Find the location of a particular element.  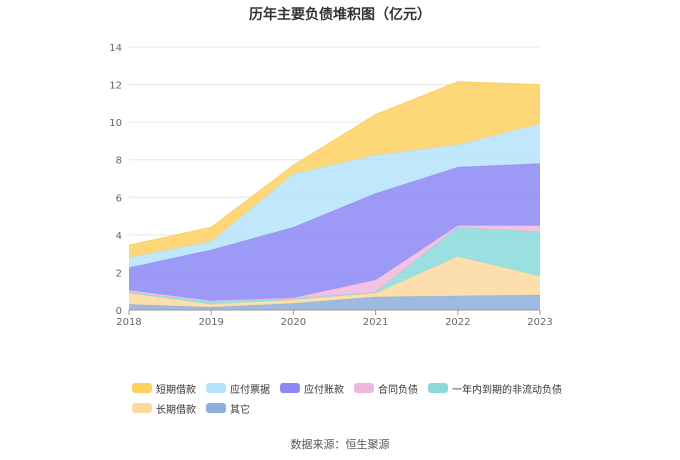

legend-label: 合同负债 is located at coordinates (398, 390).